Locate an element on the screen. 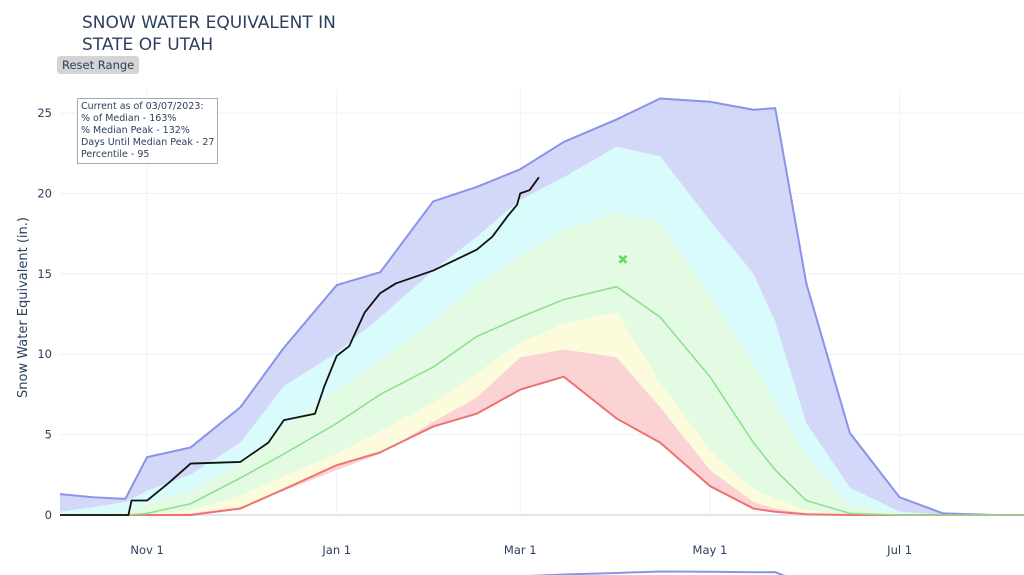 The width and height of the screenshot is (1024, 575). range-slider is located at coordinates (657, 572).